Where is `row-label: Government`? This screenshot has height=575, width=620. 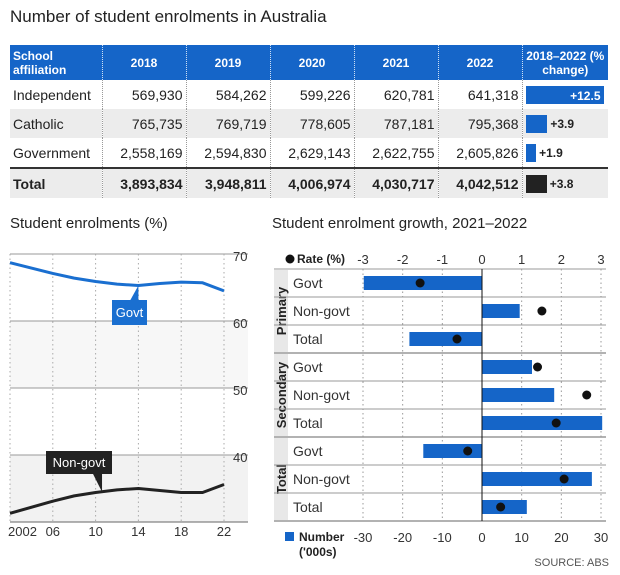
row-label: Government is located at coordinates (56, 153).